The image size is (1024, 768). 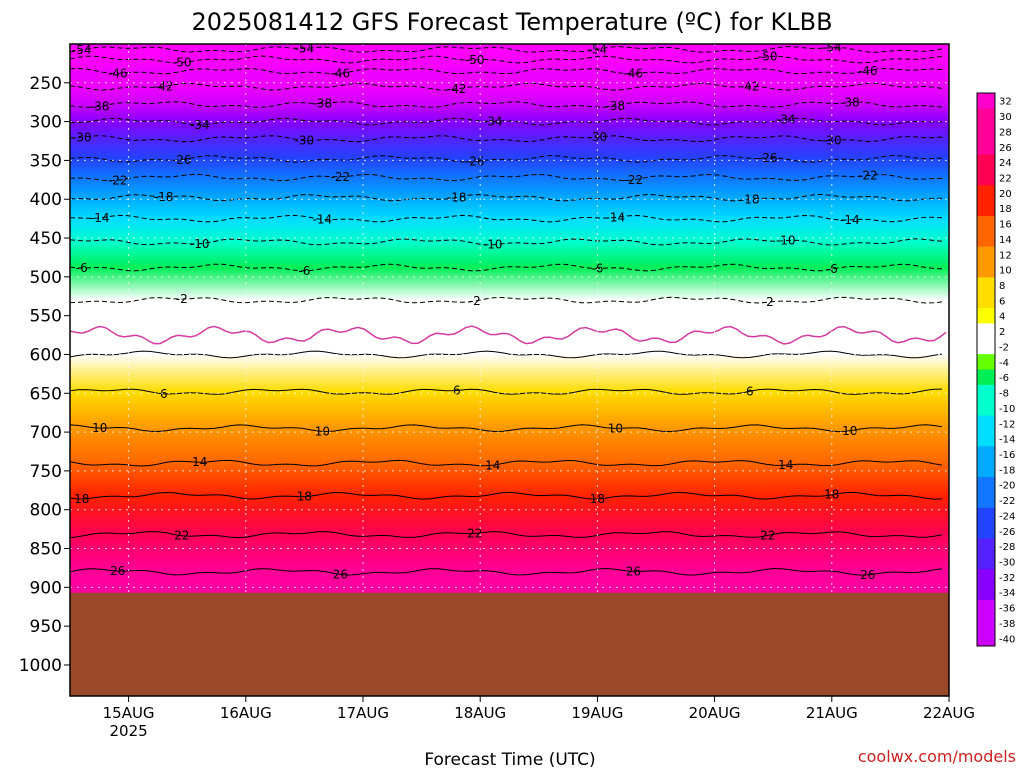 What do you see at coordinates (1005, 148) in the screenshot?
I see `colorbar-label: 26` at bounding box center [1005, 148].